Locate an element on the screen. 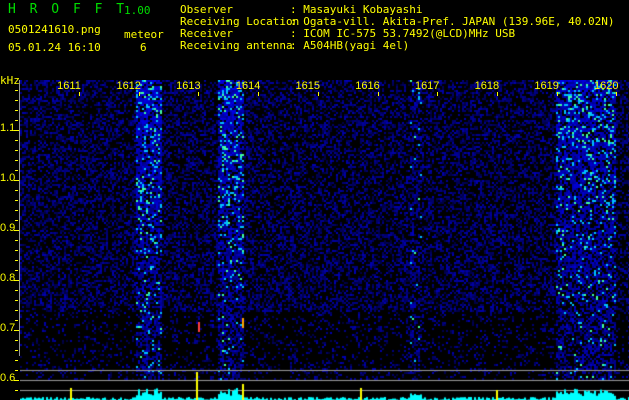 The height and width of the screenshot is (400, 629). time-label: 1620 is located at coordinates (606, 86).